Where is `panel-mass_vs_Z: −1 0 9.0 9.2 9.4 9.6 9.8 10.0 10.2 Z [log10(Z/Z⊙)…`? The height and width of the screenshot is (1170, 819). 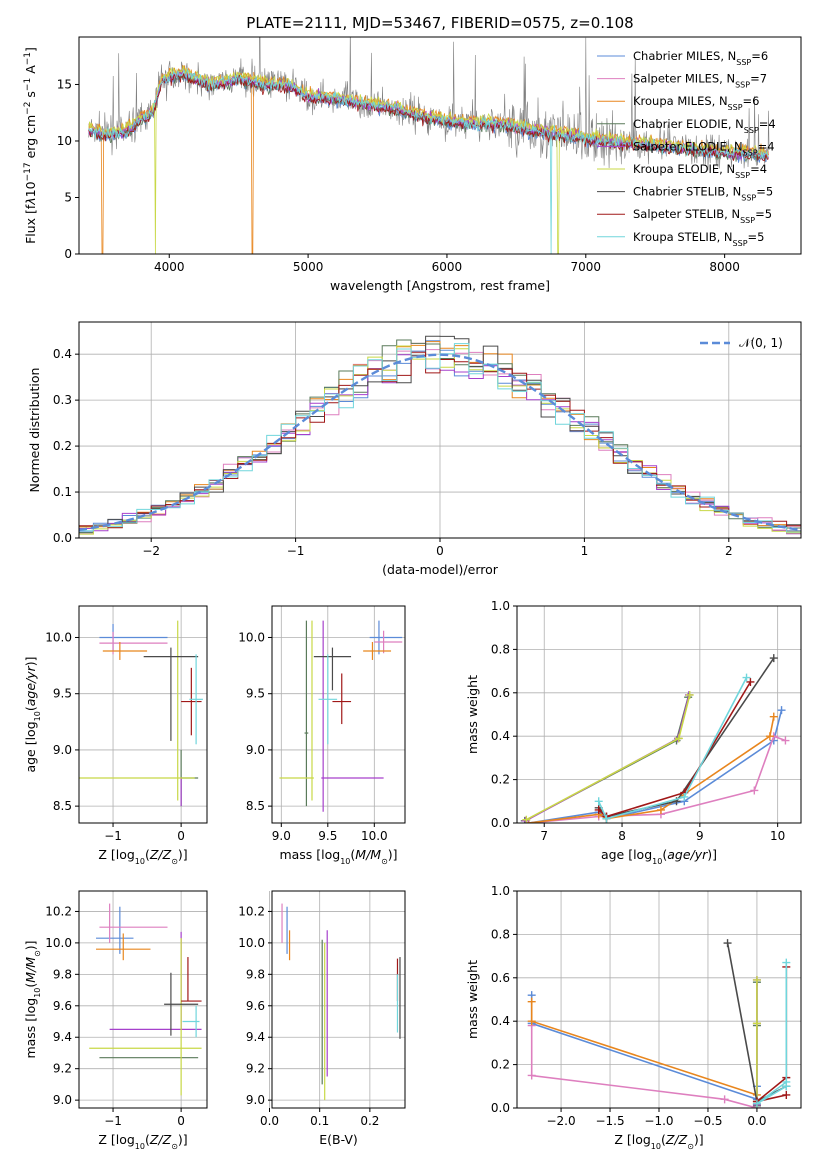
panel-mass_vs_Z: −1 0 9.0 9.2 9.4 9.6 9.8 10.0 10.2 Z [log10(Z/Z⊙)… is located at coordinates (115, 1020).